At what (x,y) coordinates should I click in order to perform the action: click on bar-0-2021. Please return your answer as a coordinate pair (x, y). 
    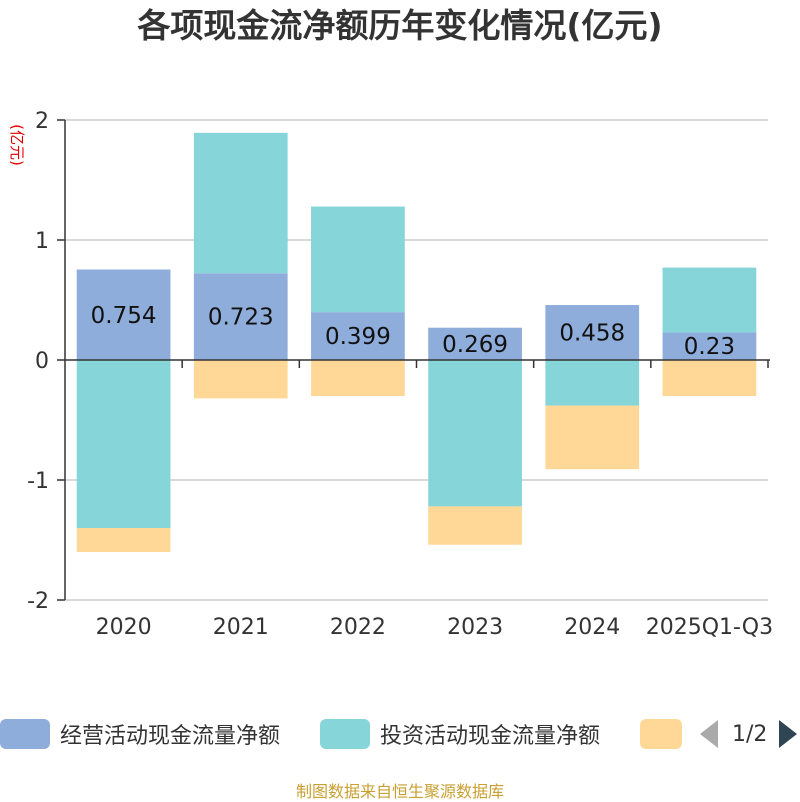
    Looking at the image, I should click on (240, 316).